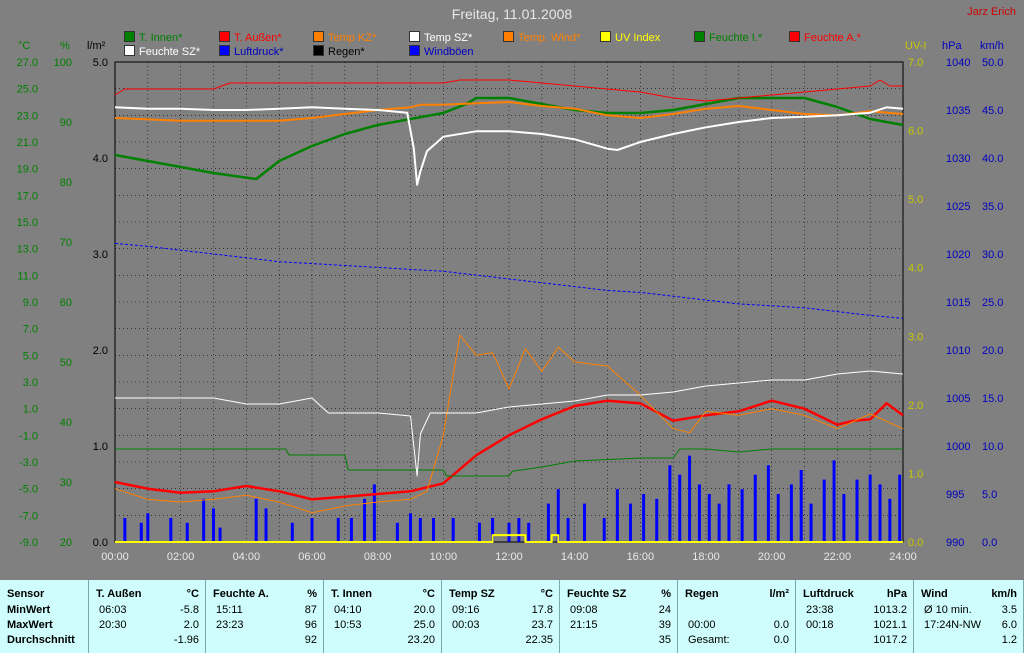  What do you see at coordinates (66, 243) in the screenshot?
I see `hum-tick-label: 70` at bounding box center [66, 243].